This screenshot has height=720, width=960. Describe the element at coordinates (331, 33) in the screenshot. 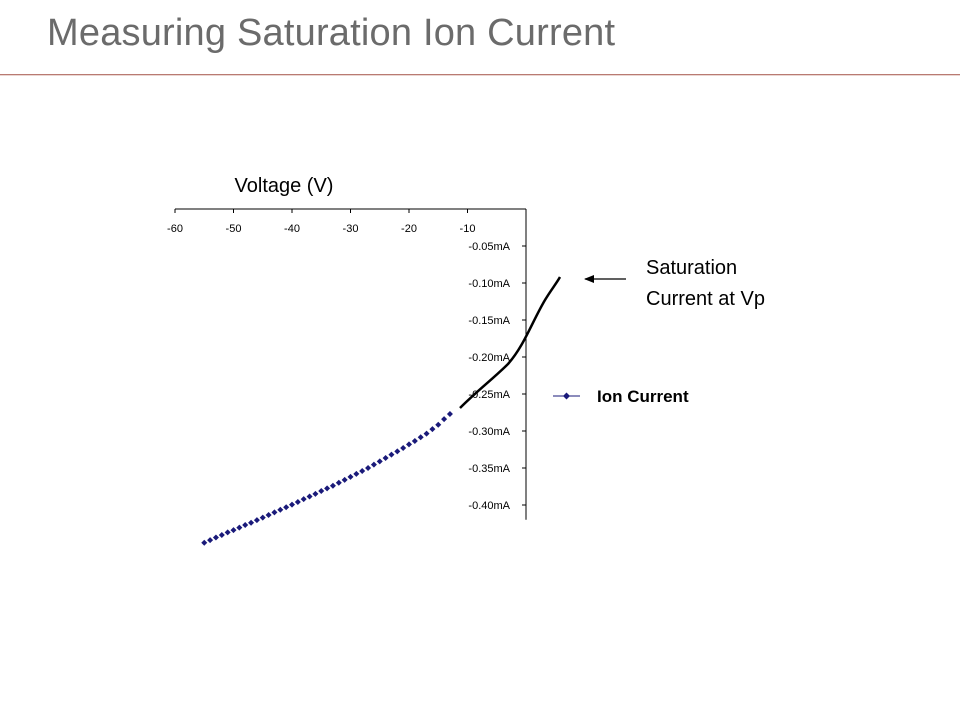

I see `slide-title: Measuring Saturation Ion Current` at that location.